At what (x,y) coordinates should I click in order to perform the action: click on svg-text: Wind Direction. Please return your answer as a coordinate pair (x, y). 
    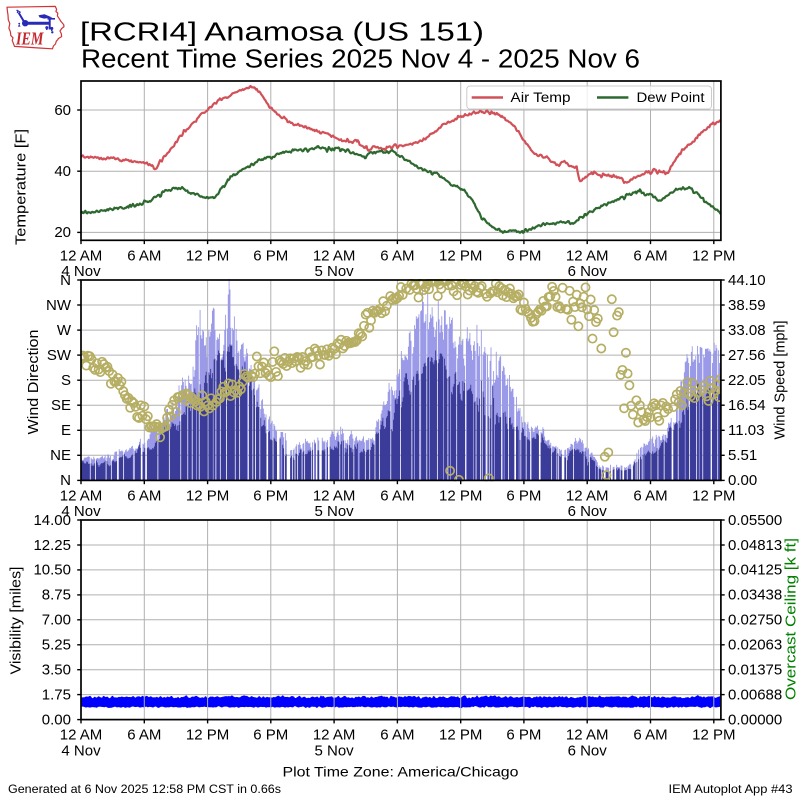
    Looking at the image, I should click on (33, 382).